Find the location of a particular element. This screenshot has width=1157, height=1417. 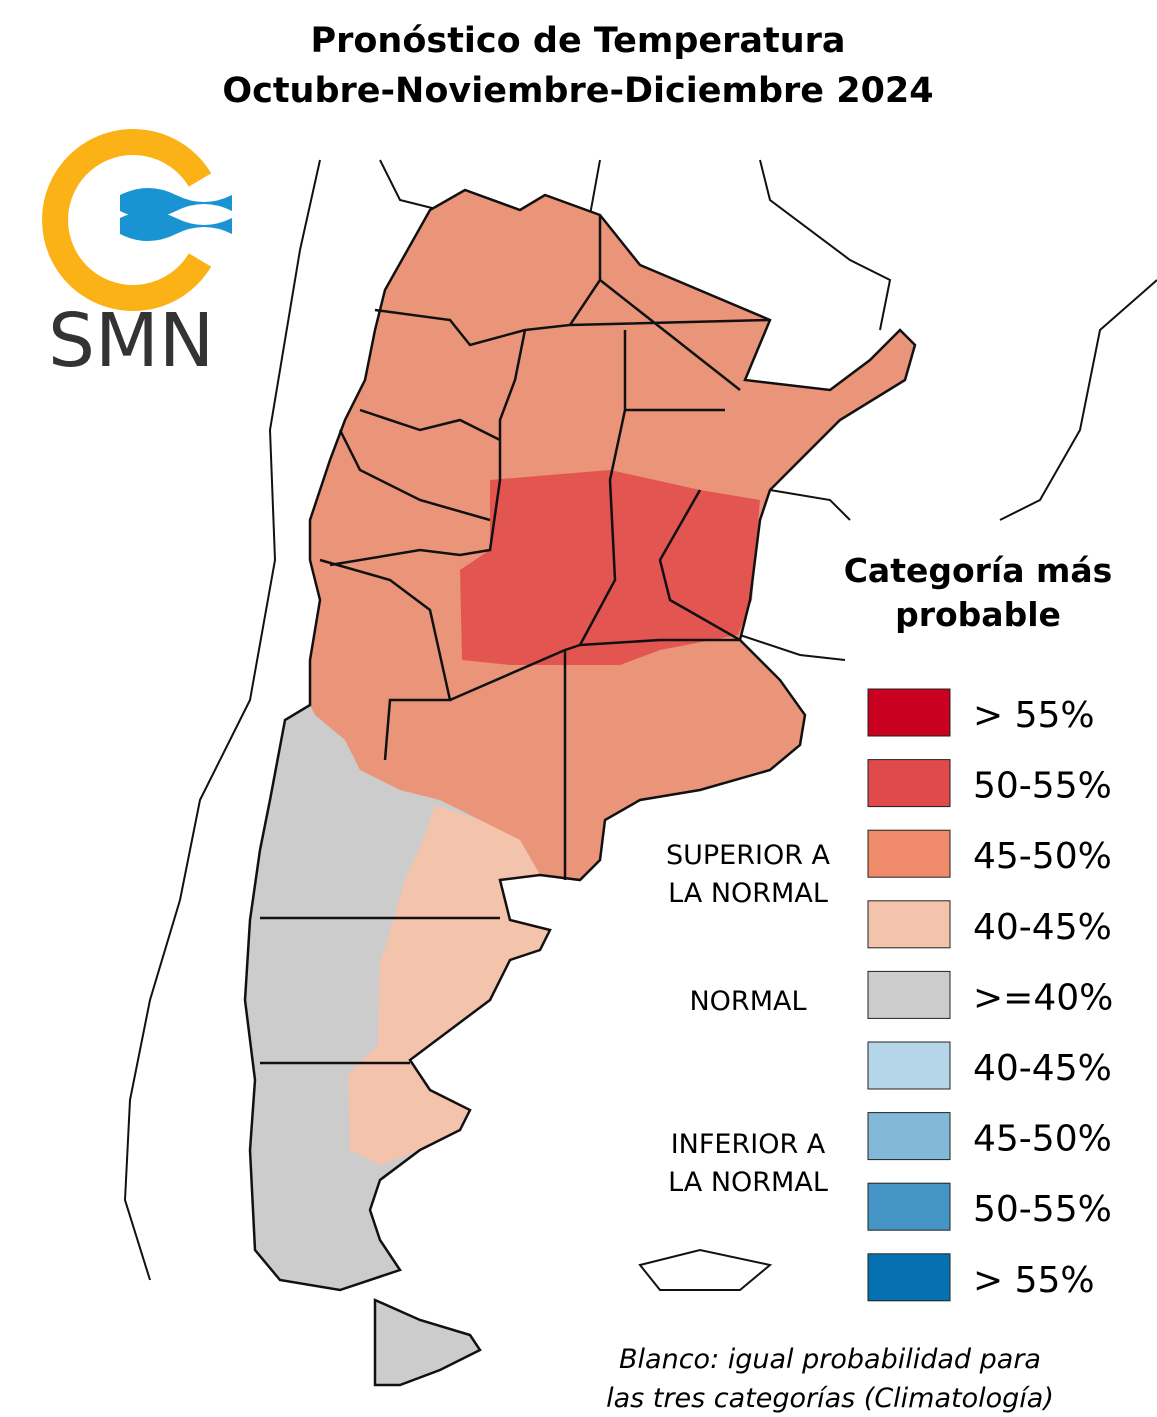

title-line-1: Pronóstico de Temperatura is located at coordinates (577, 41).